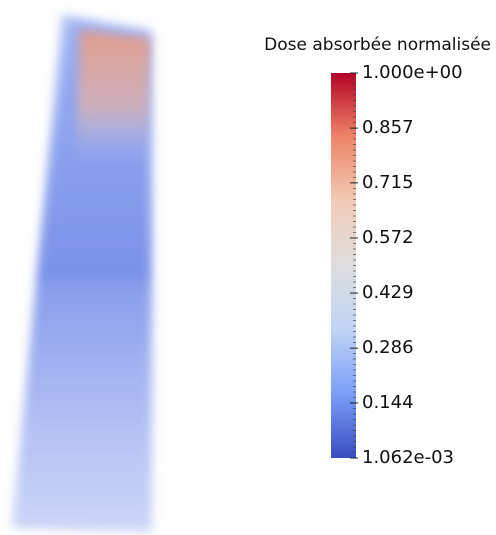 This screenshot has height=535, width=496. What do you see at coordinates (388, 182) in the screenshot?
I see `tick-label: 0.715` at bounding box center [388, 182].